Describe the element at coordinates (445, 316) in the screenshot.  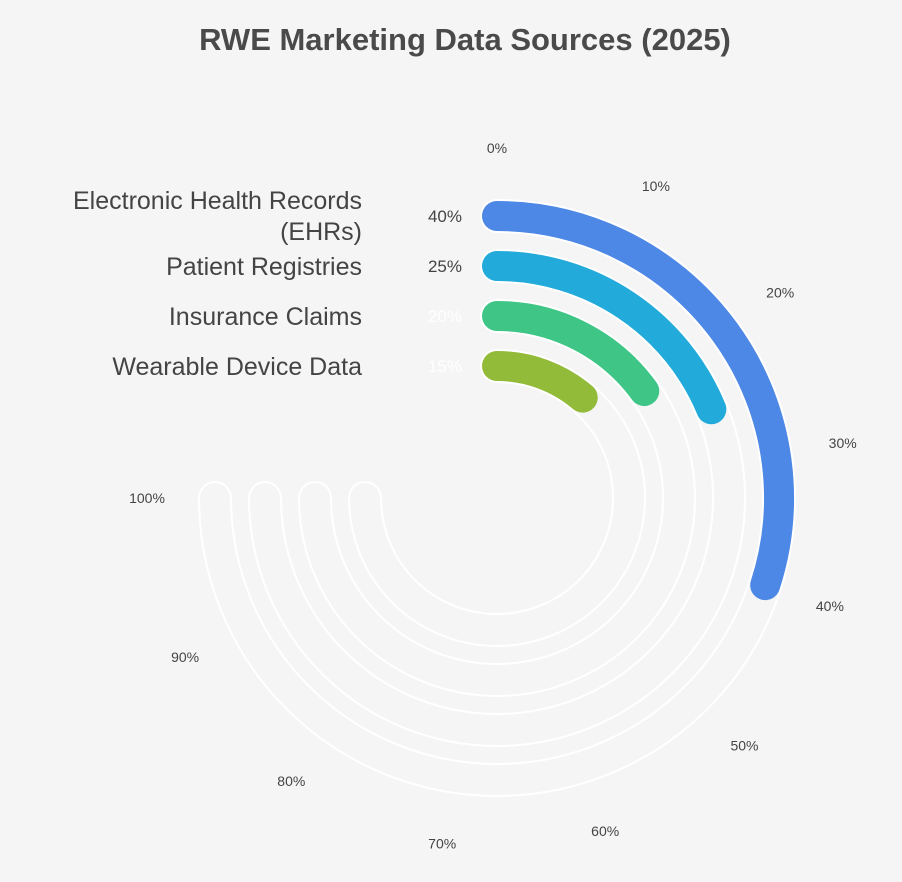
I see `value-label: 20%` at that location.